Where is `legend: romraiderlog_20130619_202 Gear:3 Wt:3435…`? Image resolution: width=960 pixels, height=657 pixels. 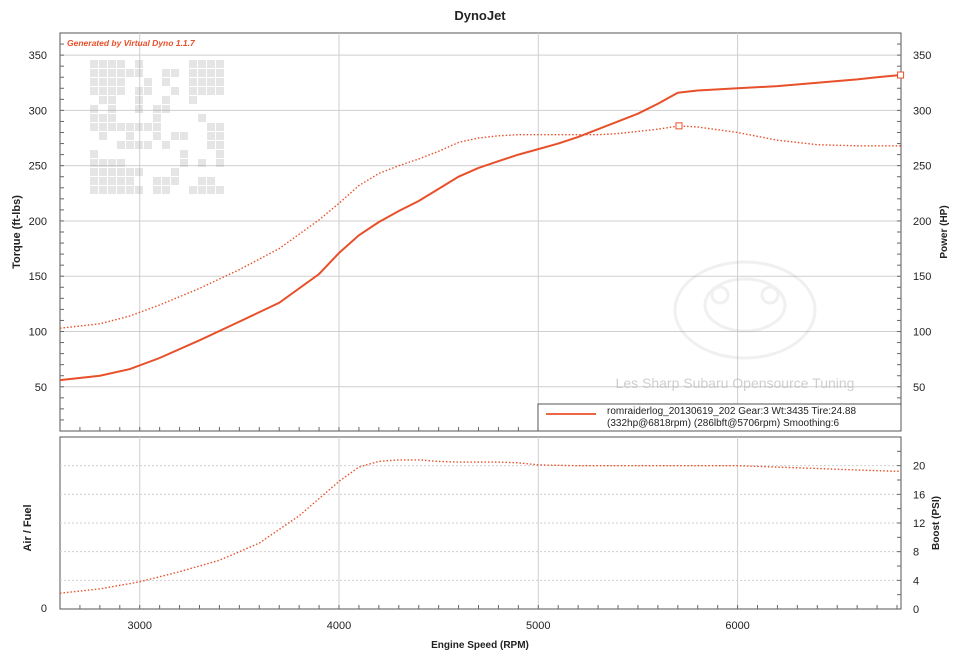
legend: romraiderlog_20130619_202 Gear:3 Wt:3435… is located at coordinates (719, 417).